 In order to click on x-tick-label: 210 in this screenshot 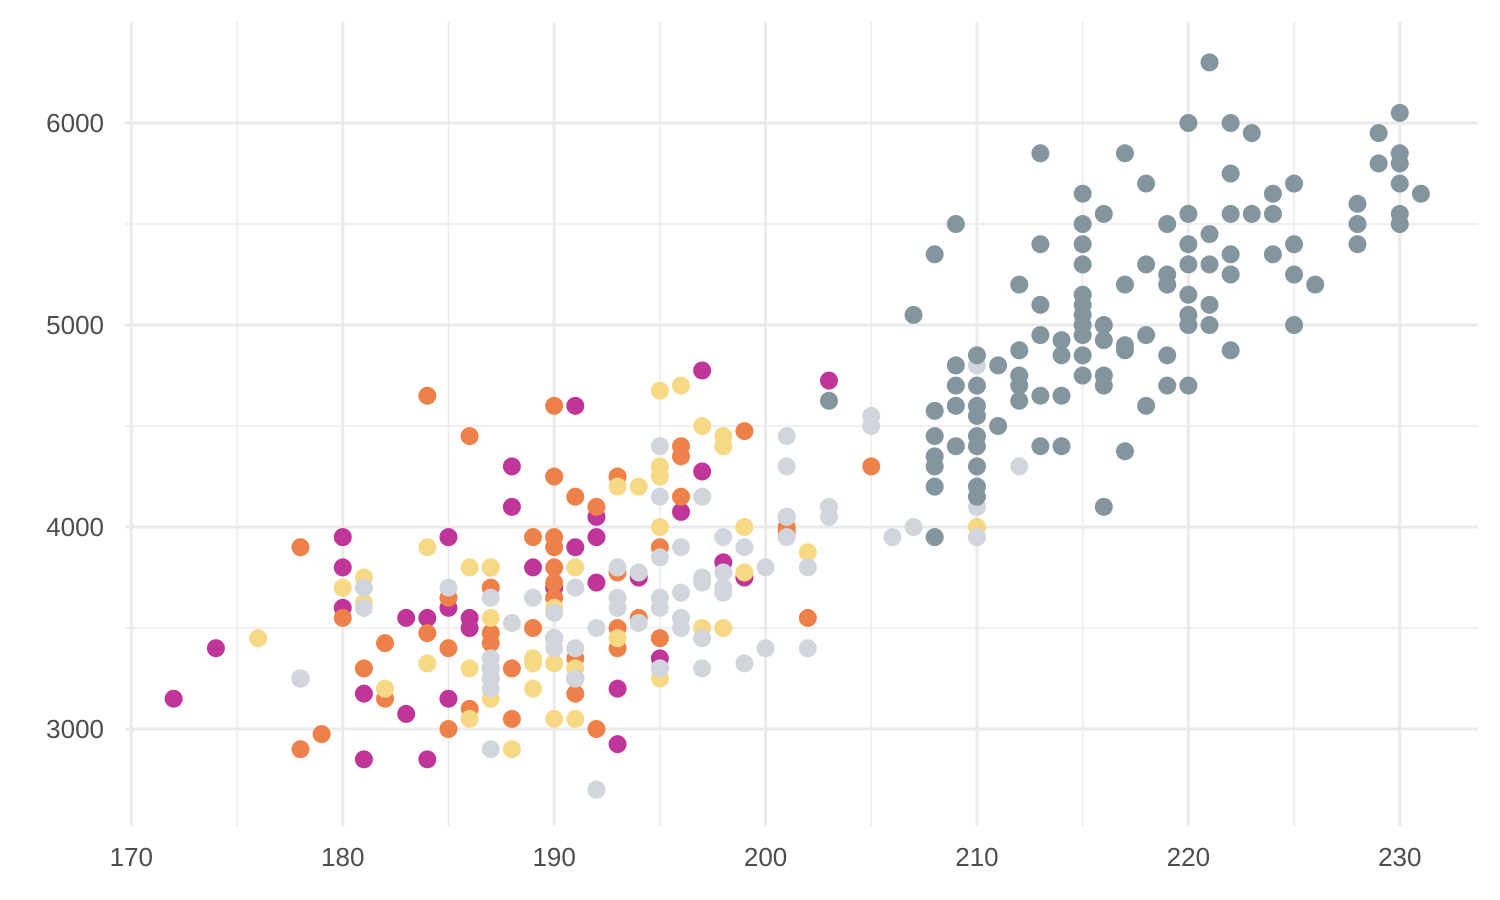, I will do `click(976, 857)`.